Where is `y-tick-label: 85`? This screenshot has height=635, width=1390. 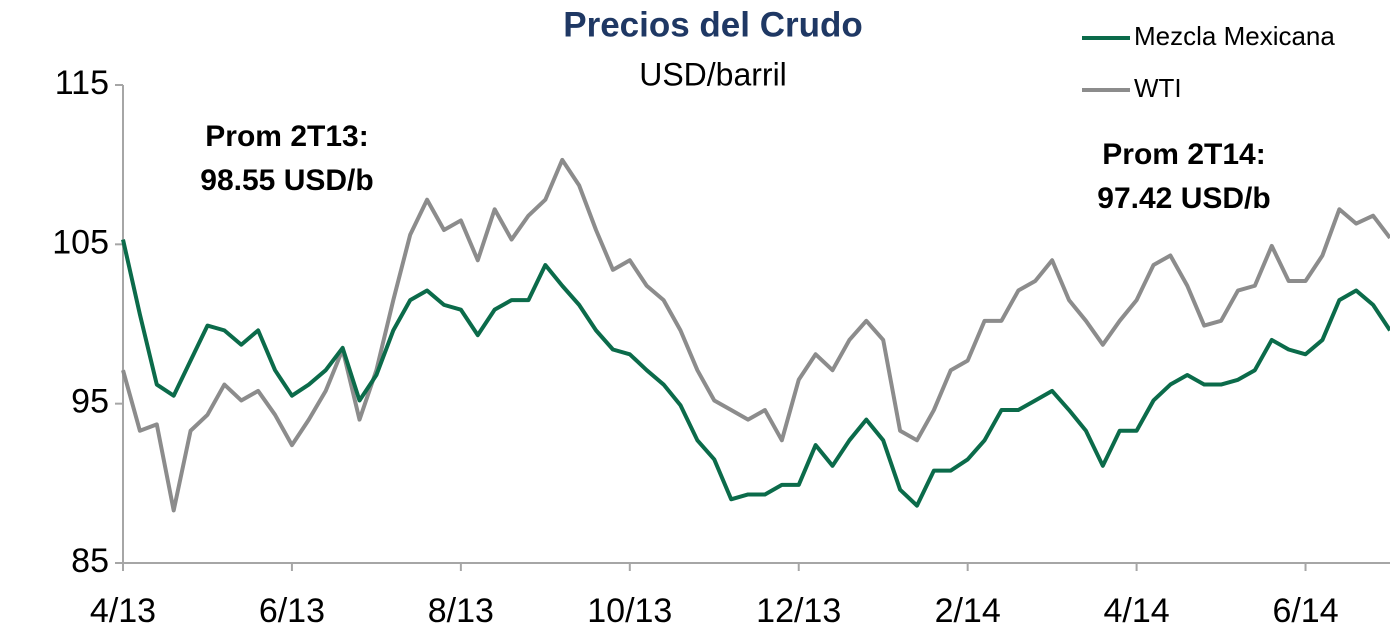 y-tick-label: 85 is located at coordinates (90, 561).